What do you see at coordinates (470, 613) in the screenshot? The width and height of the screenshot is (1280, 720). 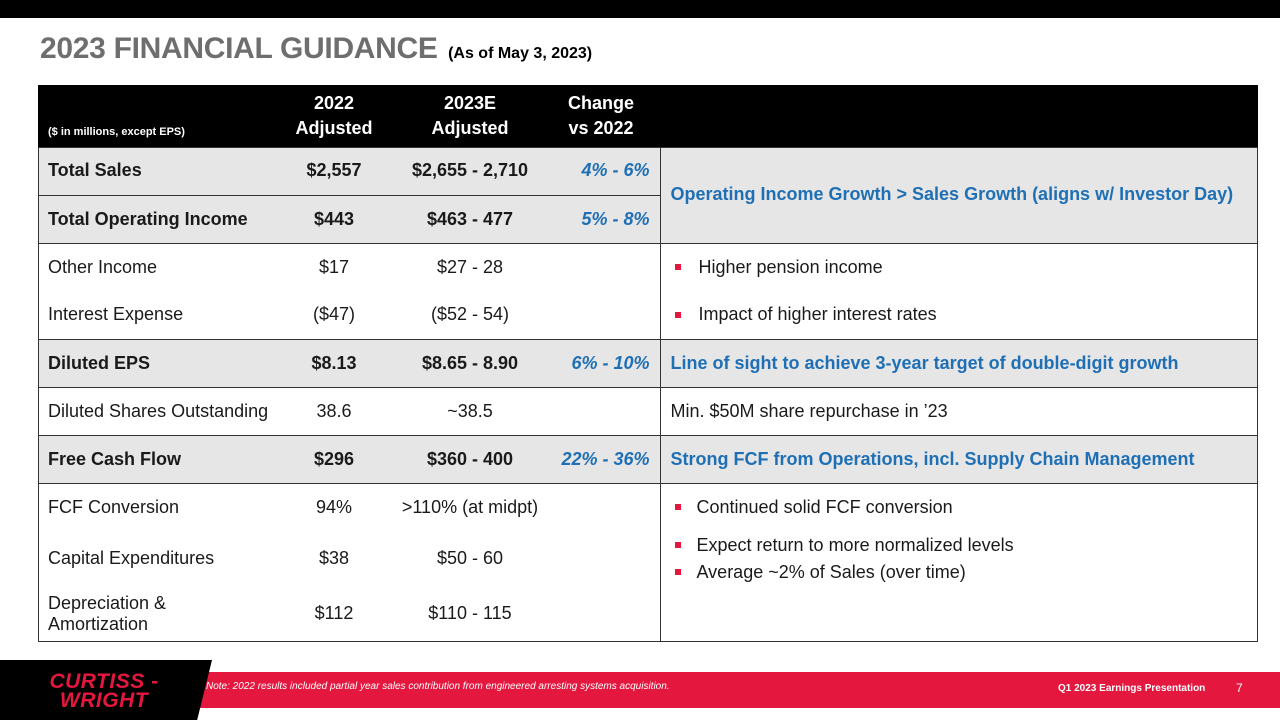 I see `value-2023e: $110 - 115` at bounding box center [470, 613].